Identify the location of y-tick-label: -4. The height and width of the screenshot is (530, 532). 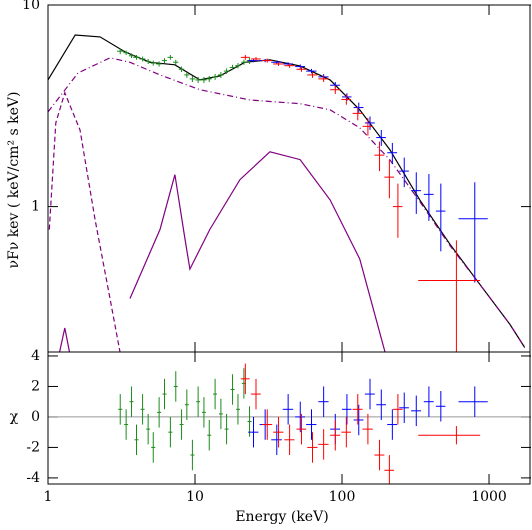
(33, 478).